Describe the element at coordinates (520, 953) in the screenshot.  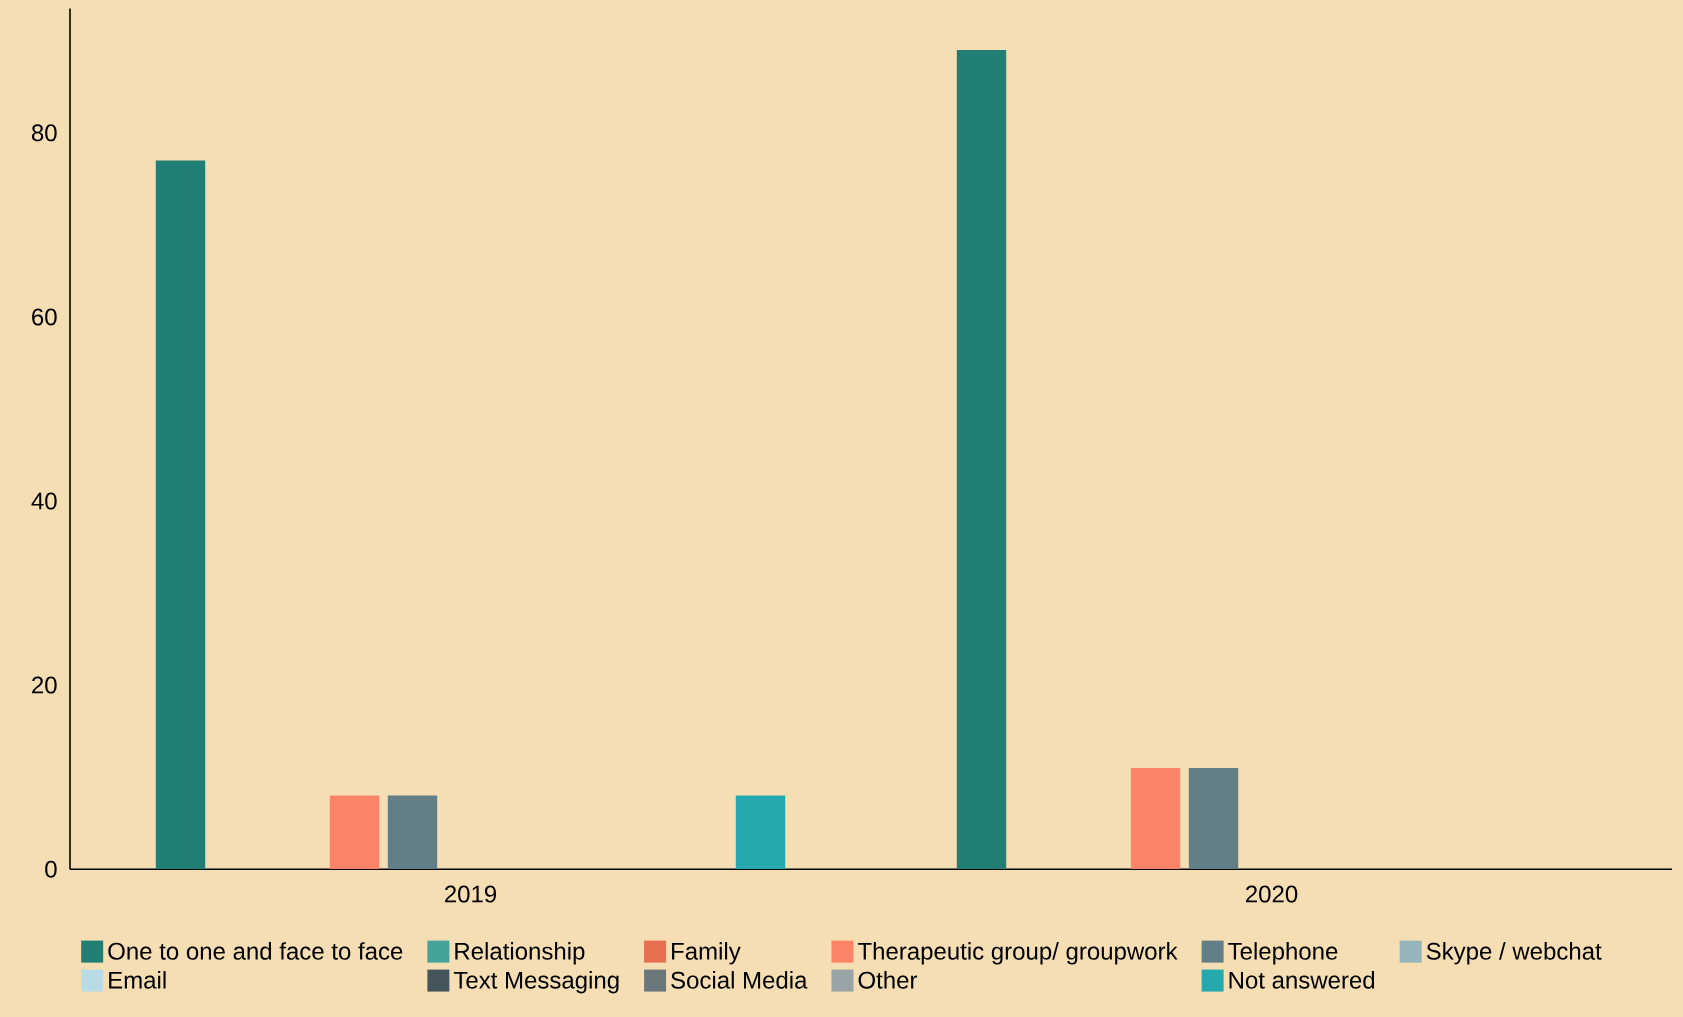
I see `legend-label: Relationship` at that location.